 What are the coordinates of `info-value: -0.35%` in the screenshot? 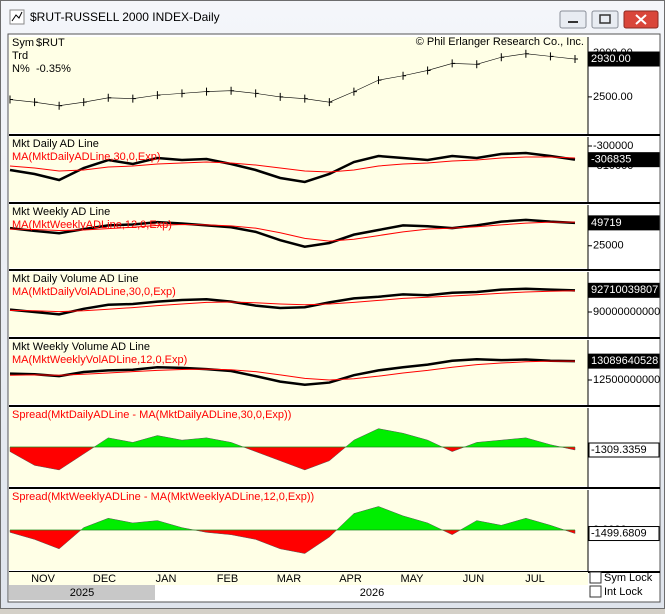 It's located at (53, 69).